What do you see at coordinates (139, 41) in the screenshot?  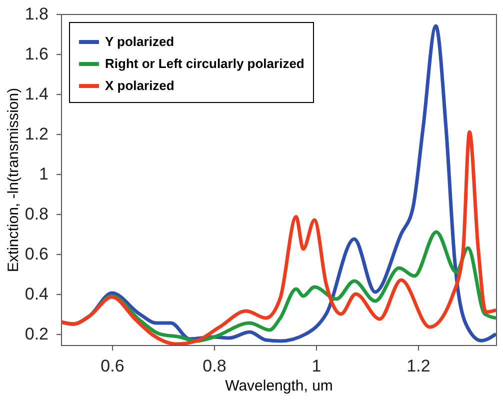 I see `legend-label: Y polarized` at bounding box center [139, 41].